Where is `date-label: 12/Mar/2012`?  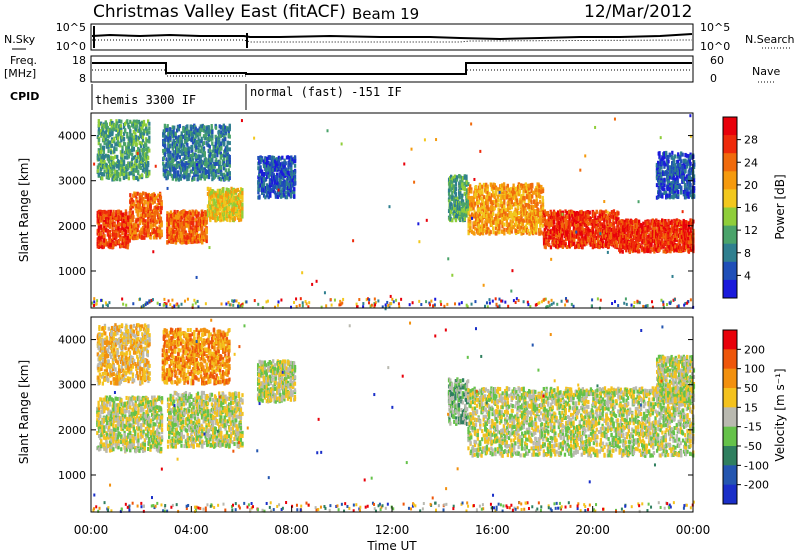
date-label: 12/Mar/2012 is located at coordinates (638, 12).